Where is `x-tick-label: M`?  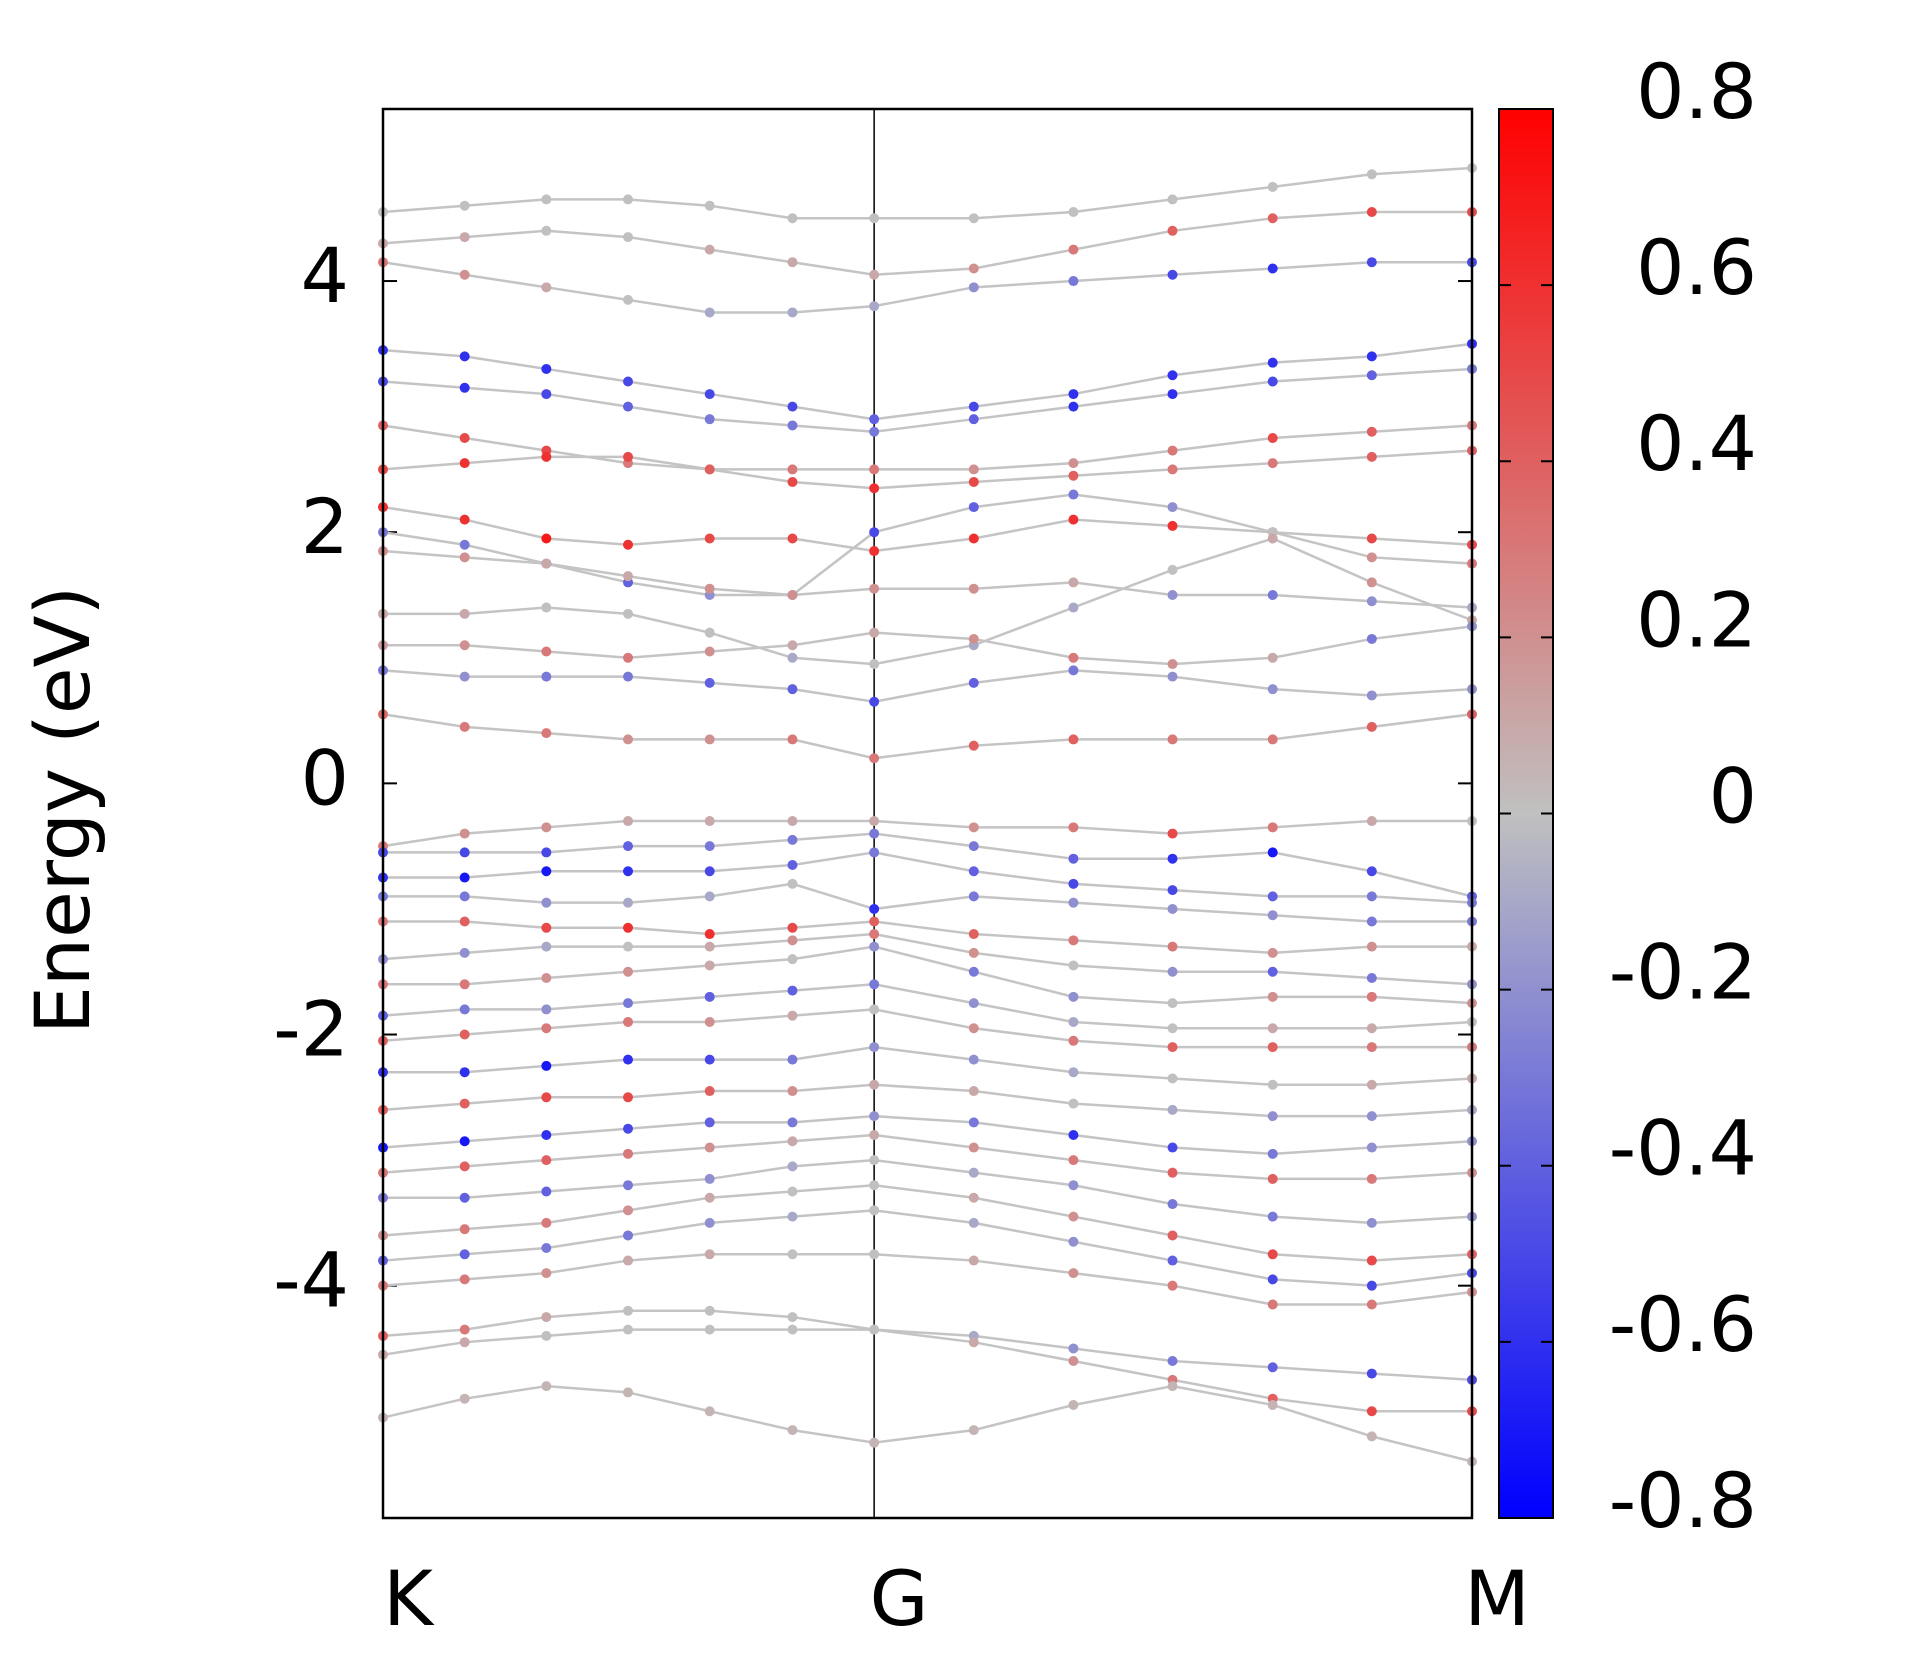
x-tick-label: M is located at coordinates (1497, 1598).